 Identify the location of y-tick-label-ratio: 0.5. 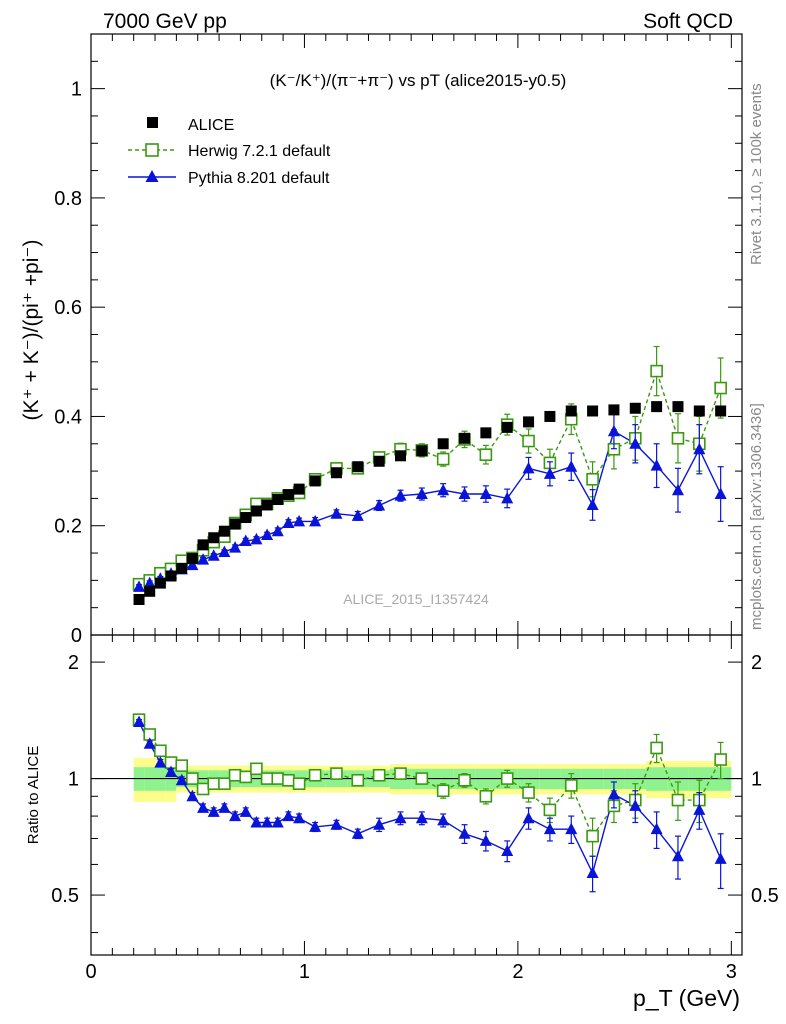
(65, 896).